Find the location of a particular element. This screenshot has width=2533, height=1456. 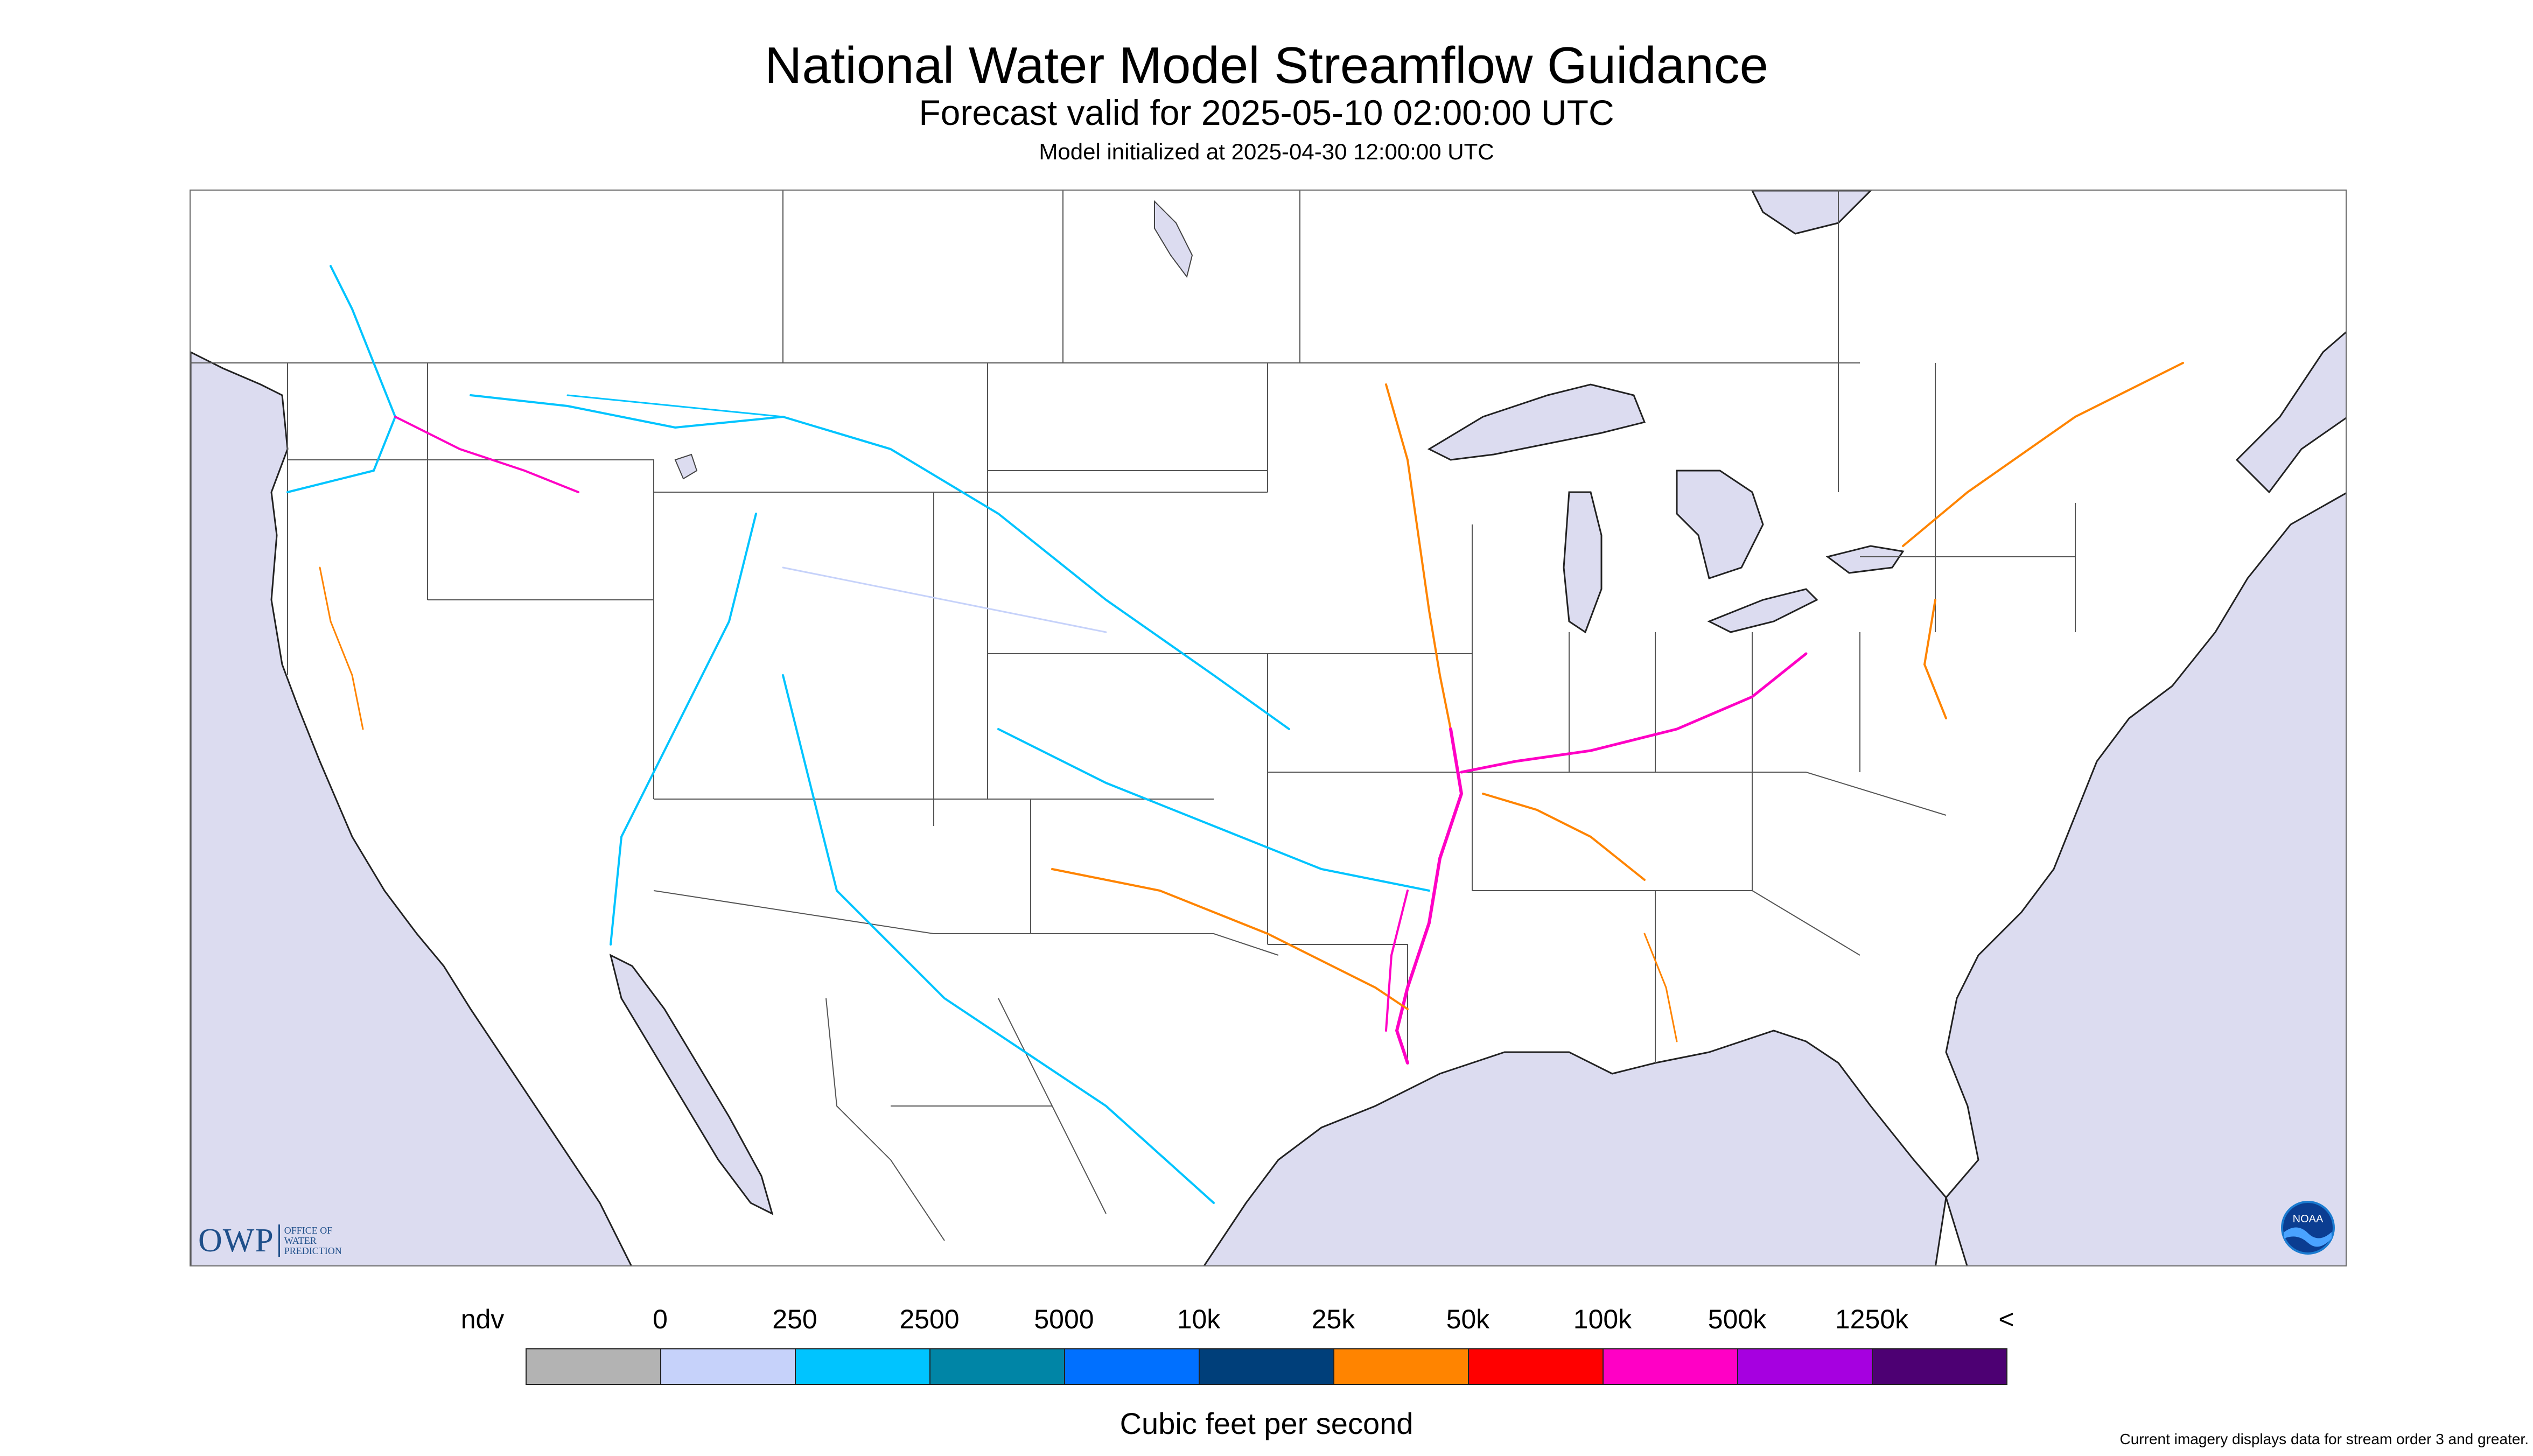

river-snake is located at coordinates (487, 454).